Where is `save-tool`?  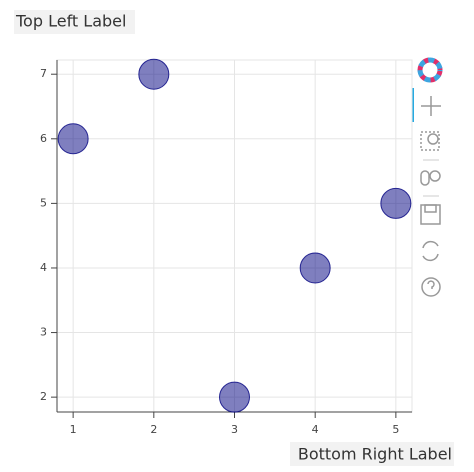 save-tool is located at coordinates (430, 214).